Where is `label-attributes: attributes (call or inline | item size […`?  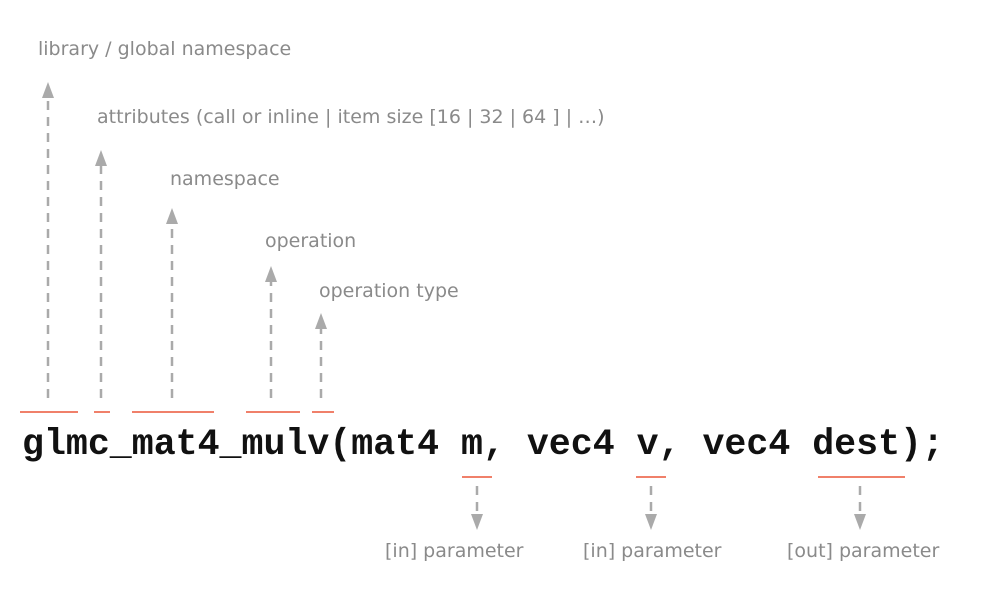
label-attributes: attributes (call or inline | item size [… is located at coordinates (351, 117).